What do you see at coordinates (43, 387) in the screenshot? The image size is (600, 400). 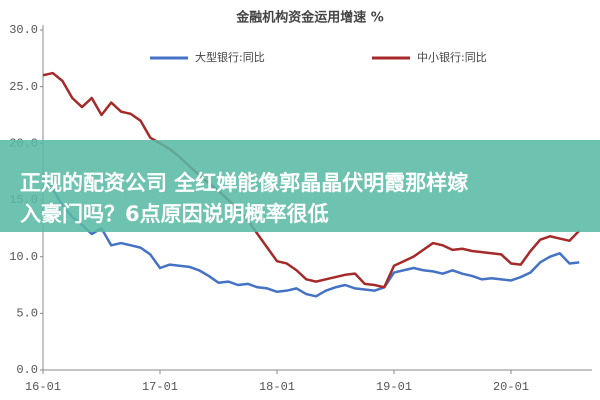 I see `x-tick-label: 16-01` at bounding box center [43, 387].